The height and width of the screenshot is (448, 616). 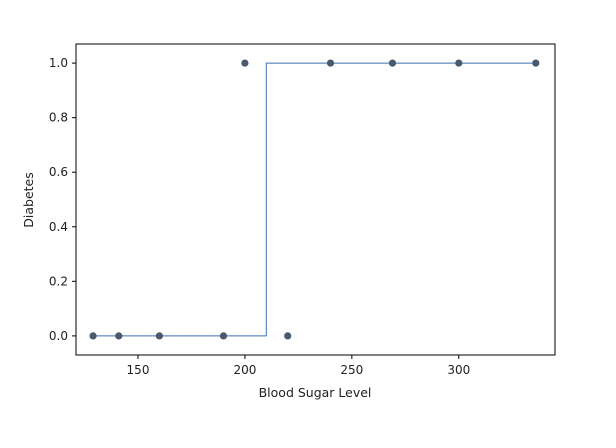 I want to click on y-tick-label: 0.6, so click(x=58, y=172).